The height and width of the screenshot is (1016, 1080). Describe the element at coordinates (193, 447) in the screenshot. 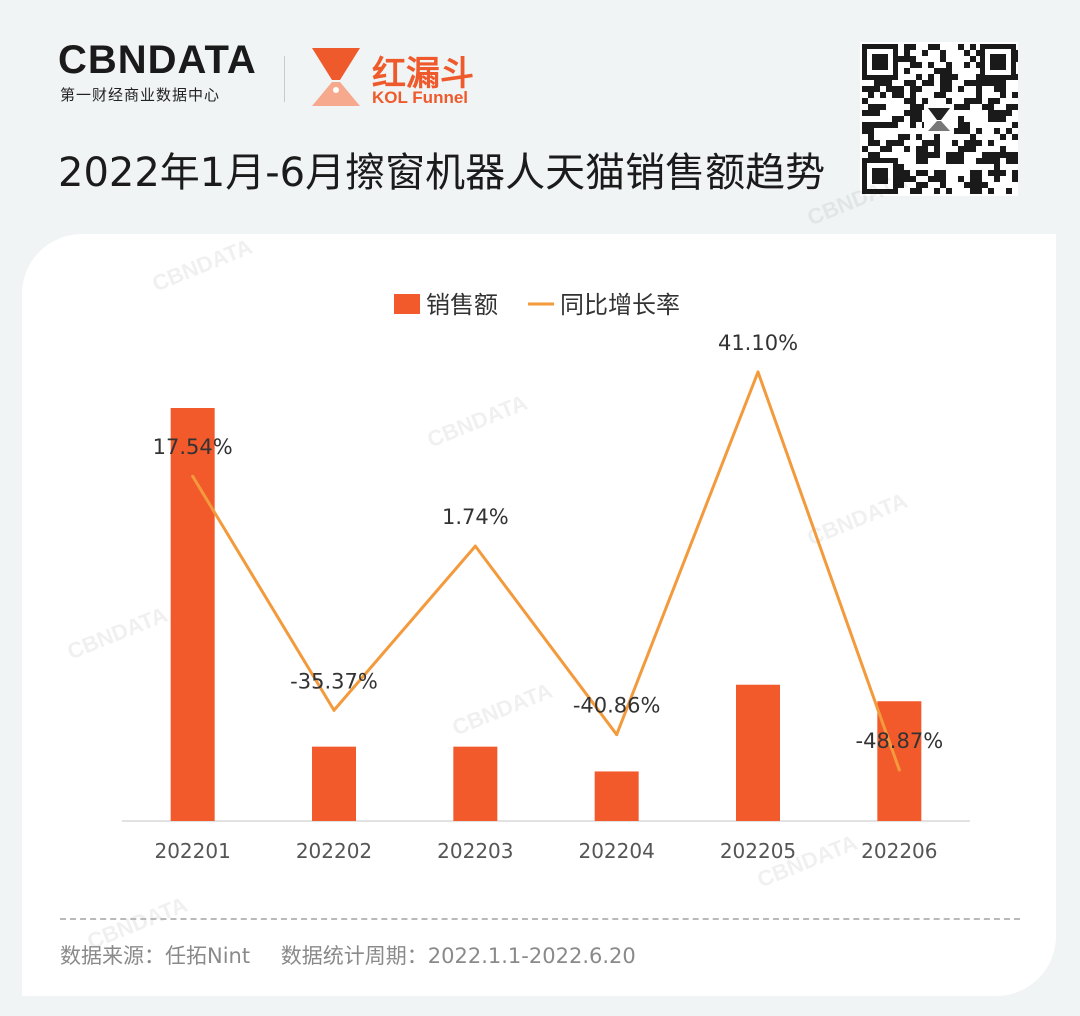

I see `data-label: 17.54%` at that location.